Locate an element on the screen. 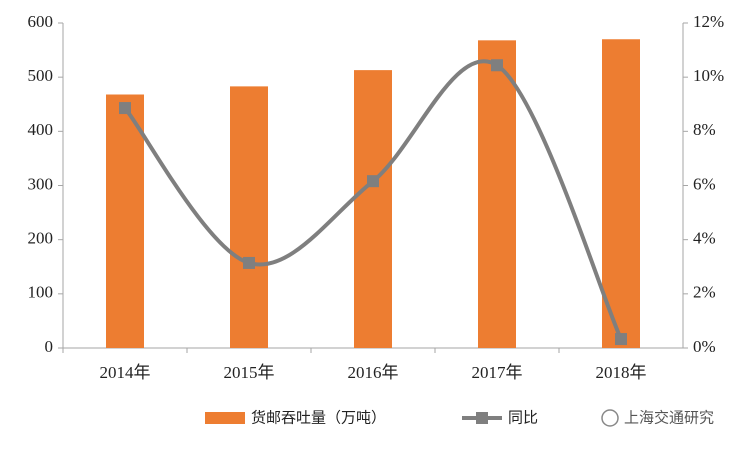  x-tick-label: 2014年 is located at coordinates (125, 372).